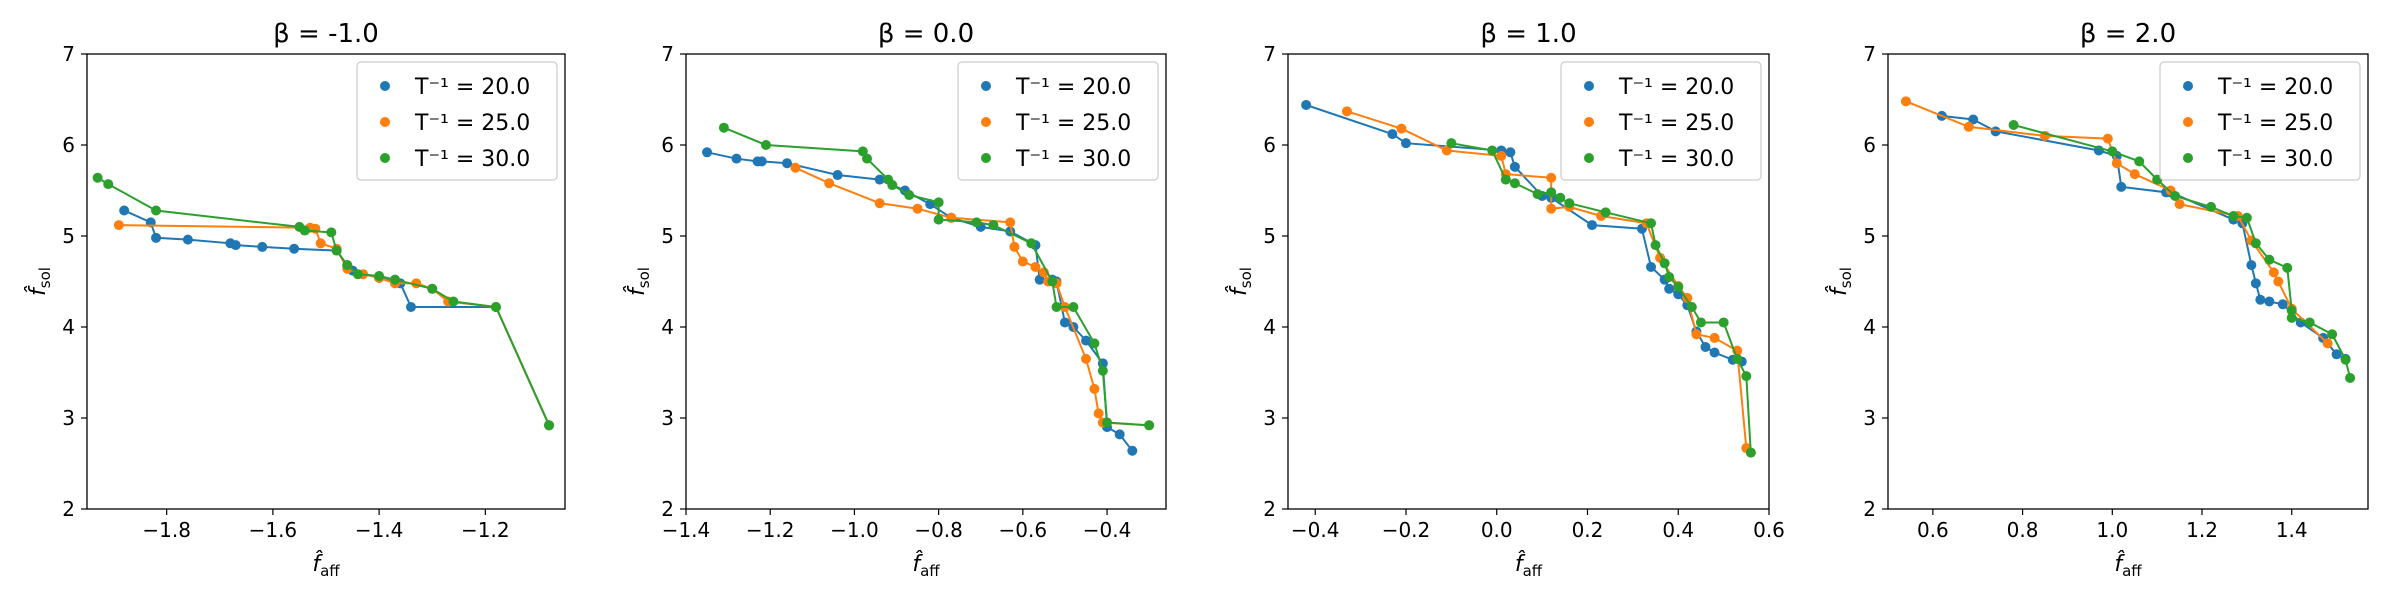 Image resolution: width=2400 pixels, height=600 pixels. What do you see at coordinates (938, 530) in the screenshot?
I see `x-tick-label: −0.8` at bounding box center [938, 530].